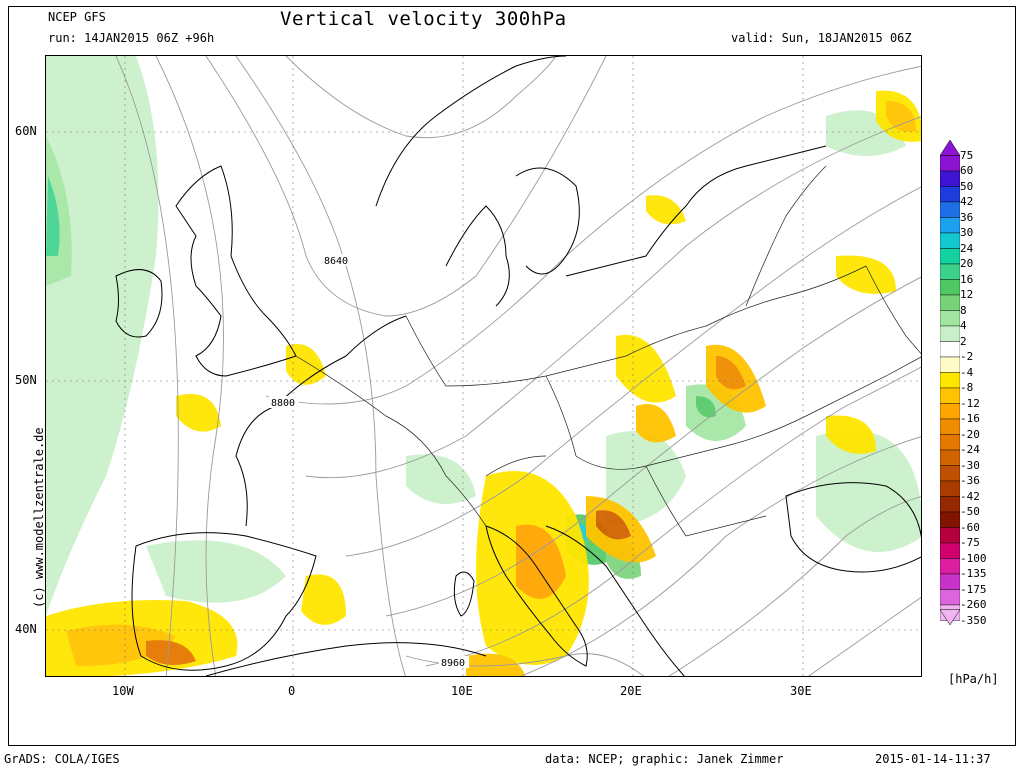  Describe the element at coordinates (664, 759) in the screenshot. I see `data-credit: data: NCEP; graphic: Janek Zimmer` at that location.